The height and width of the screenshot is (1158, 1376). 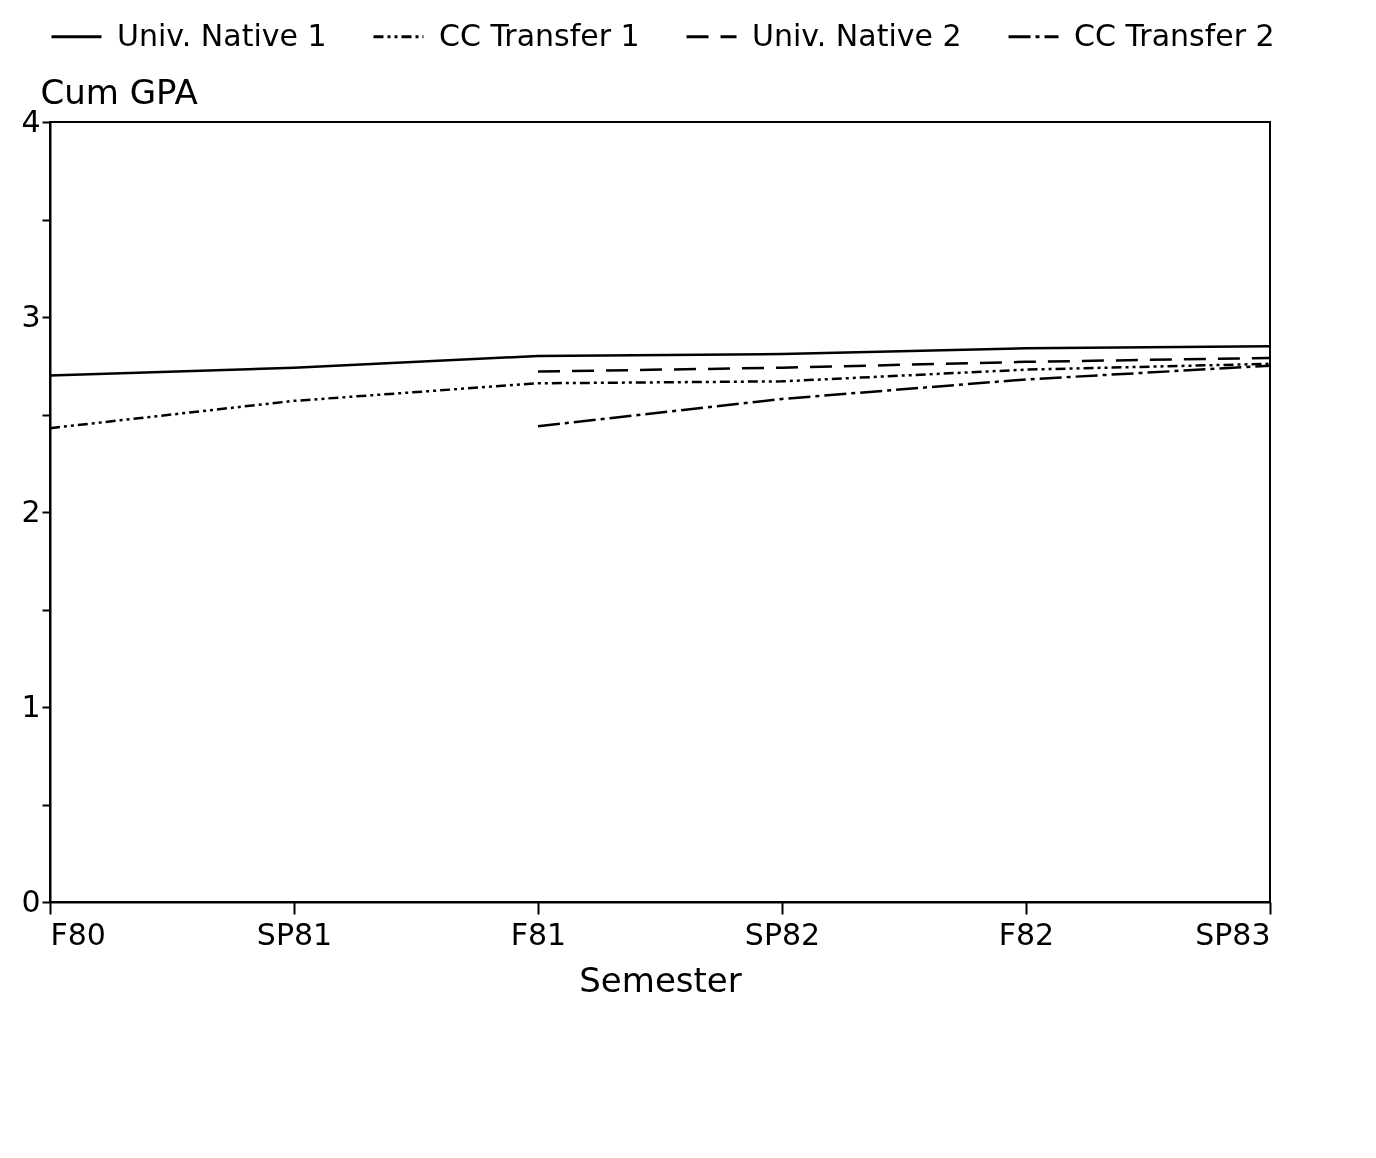 I want to click on x-axis-title: Semester, so click(x=660, y=979).